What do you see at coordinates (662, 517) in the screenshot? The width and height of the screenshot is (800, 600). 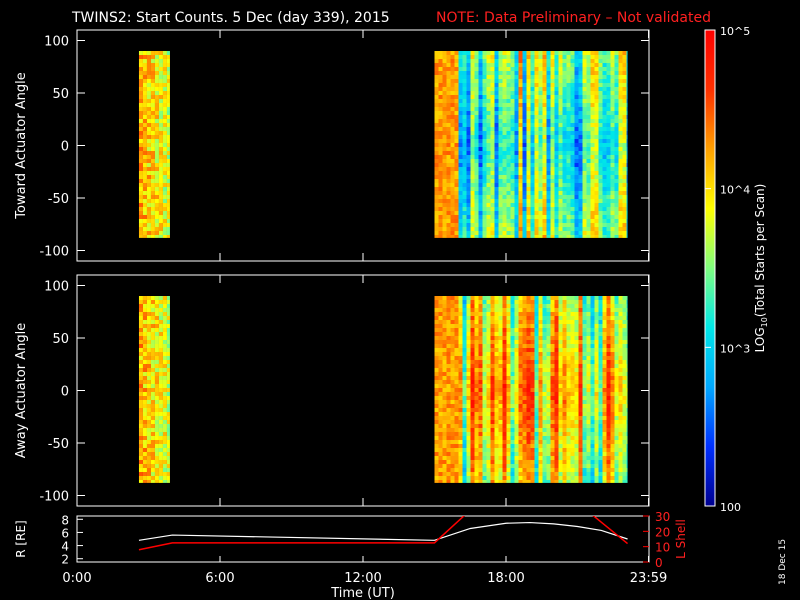 I see `lshell-tick-label-0: 30` at bounding box center [662, 517].